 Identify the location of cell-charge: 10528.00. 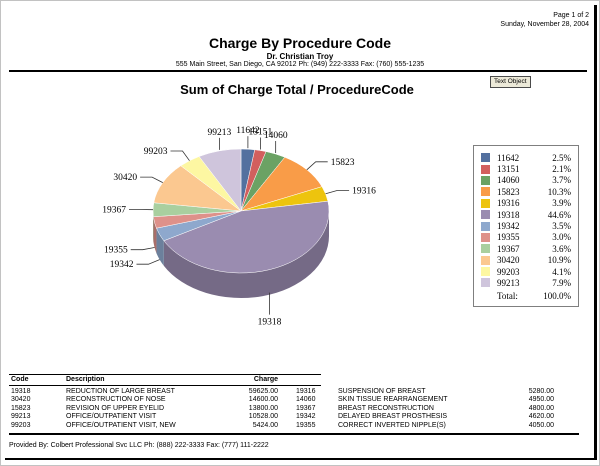
(263, 417).